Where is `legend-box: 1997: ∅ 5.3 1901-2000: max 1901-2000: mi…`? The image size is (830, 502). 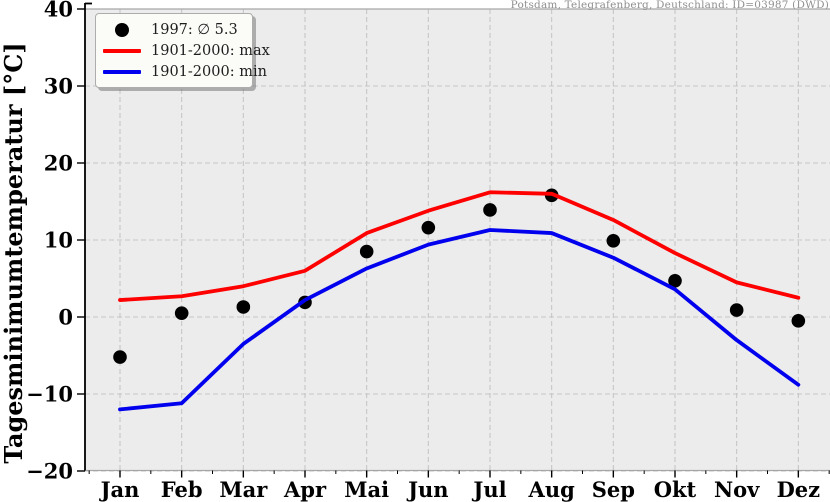
legend-box: 1997: ∅ 5.3 1901-2000: max 1901-2000: mi… is located at coordinates (182, 50).